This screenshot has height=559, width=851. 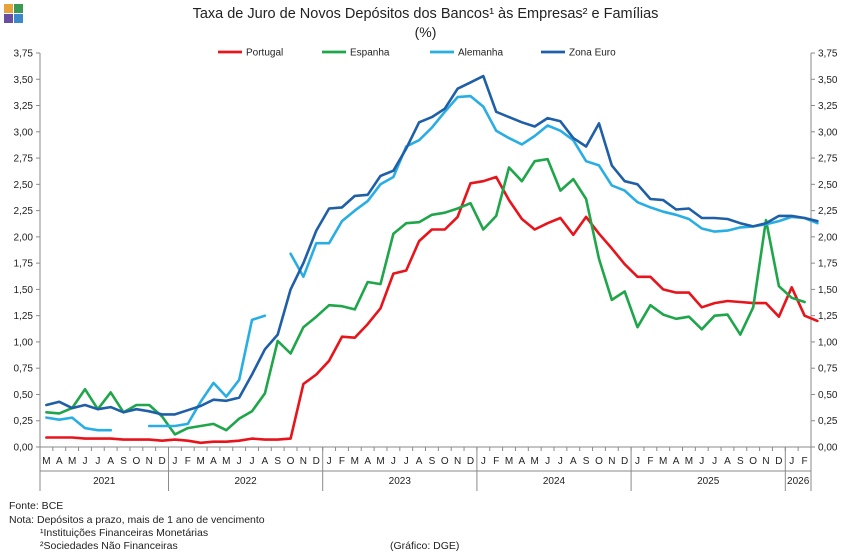 I want to click on y-tick-label-left: 0,50, so click(x=24, y=395).